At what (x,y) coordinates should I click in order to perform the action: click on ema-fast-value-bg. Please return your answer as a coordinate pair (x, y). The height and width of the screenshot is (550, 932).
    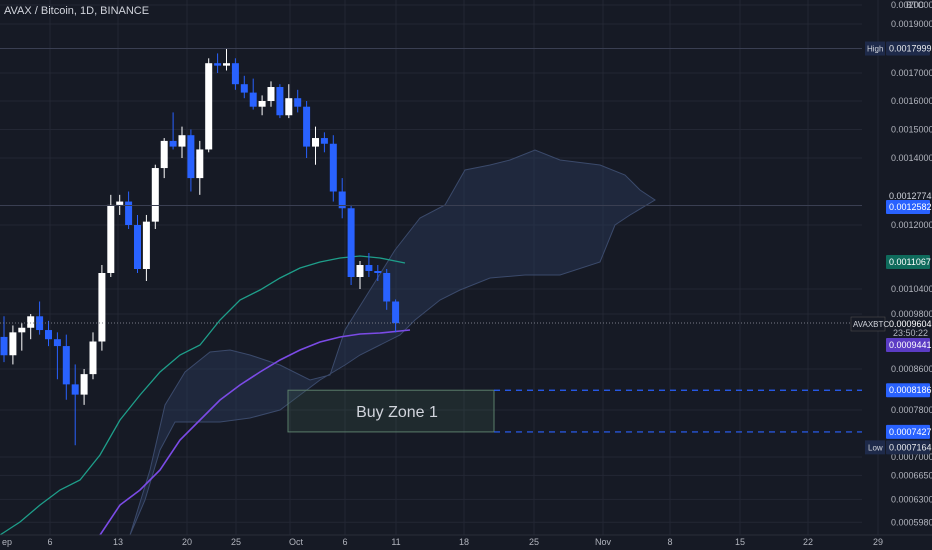
    Looking at the image, I should click on (908, 262).